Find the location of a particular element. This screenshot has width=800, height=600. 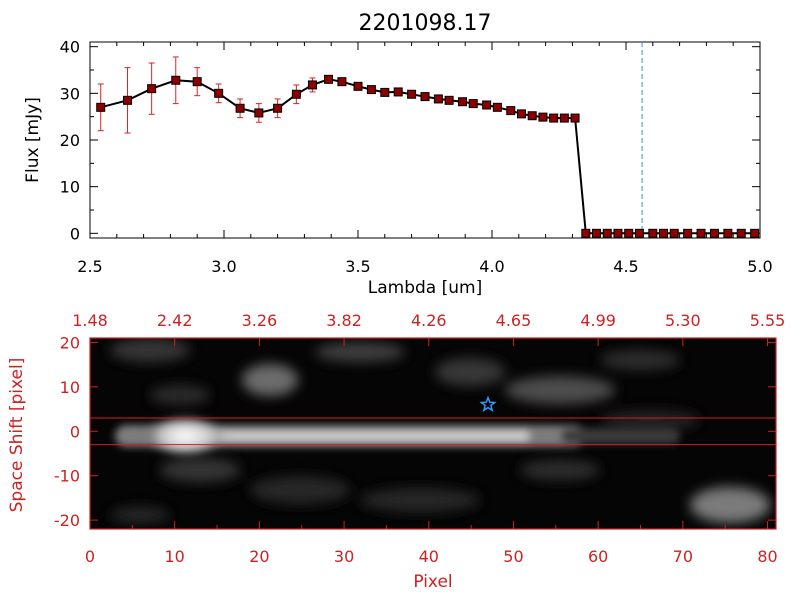

shift-tick-label: -10 is located at coordinates (67, 476).